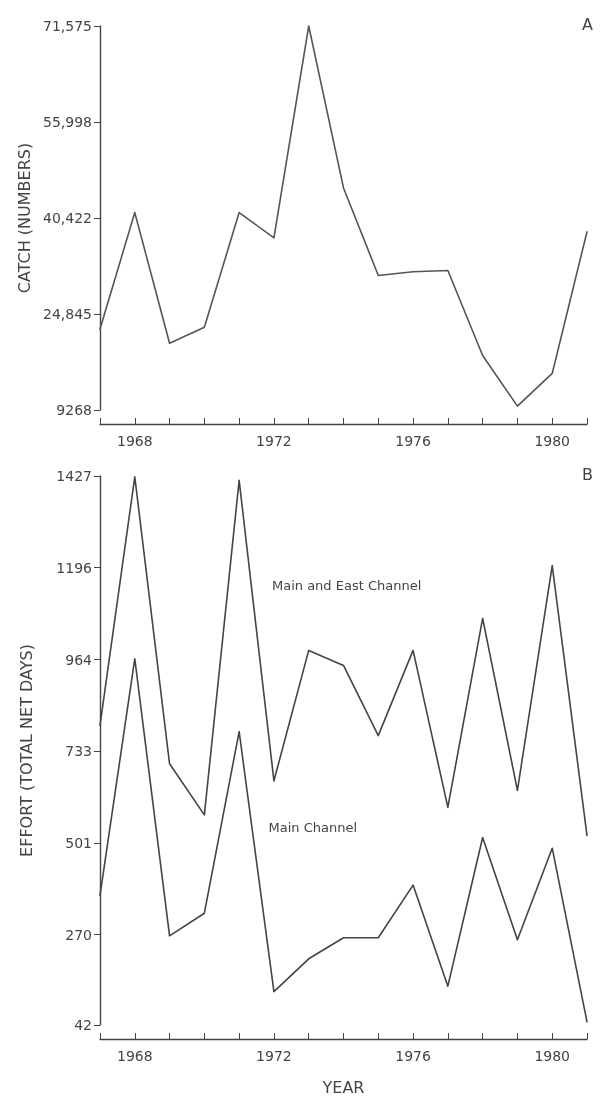  What do you see at coordinates (67, 314) in the screenshot?
I see `y-tick-label: 24,845` at bounding box center [67, 314].